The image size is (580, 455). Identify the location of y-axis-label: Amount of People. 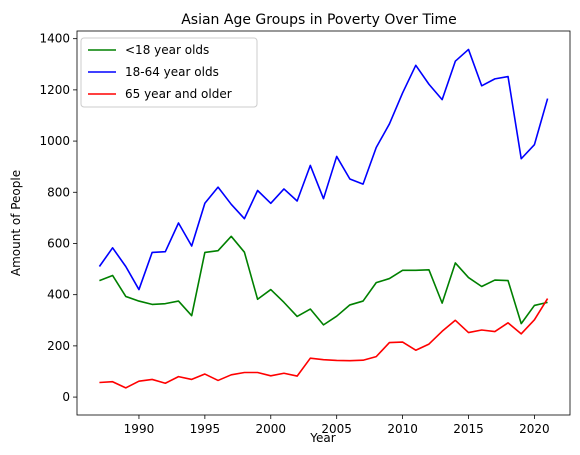
(16, 223).